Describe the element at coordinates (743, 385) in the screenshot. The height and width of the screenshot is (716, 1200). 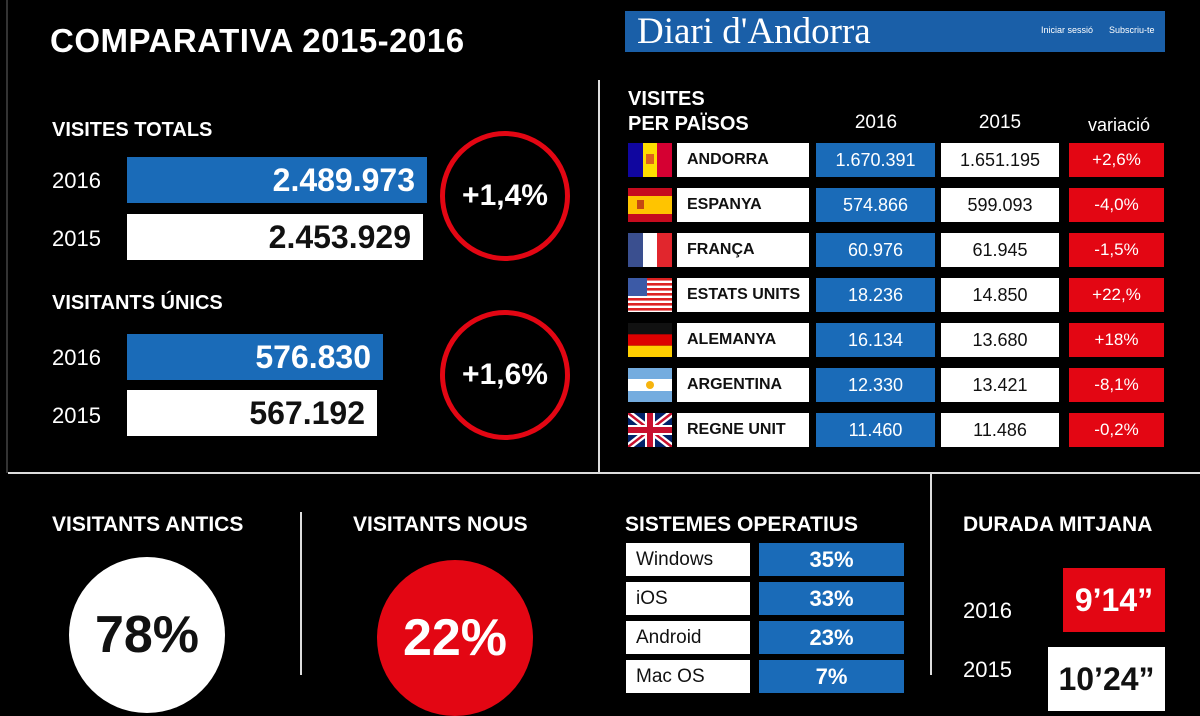
I see `country-name: ARGENTINA` at that location.